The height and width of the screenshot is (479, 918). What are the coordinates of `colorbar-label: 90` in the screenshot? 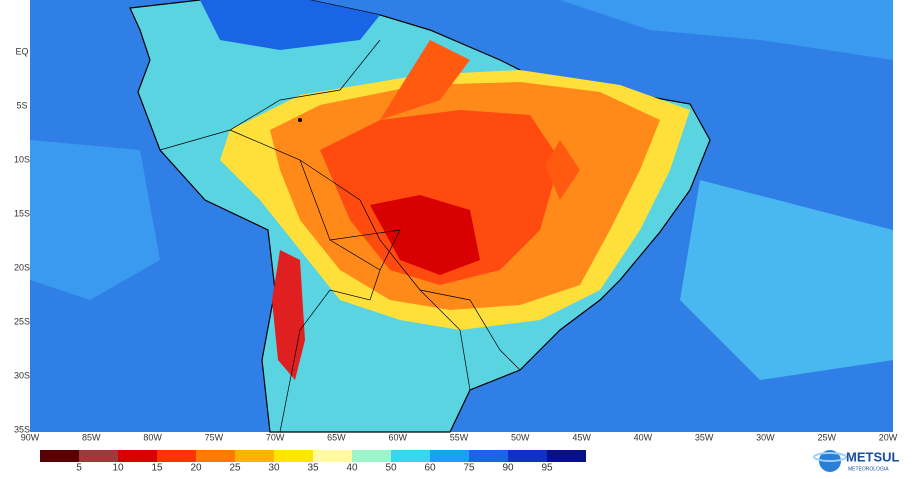 It's located at (508, 468).